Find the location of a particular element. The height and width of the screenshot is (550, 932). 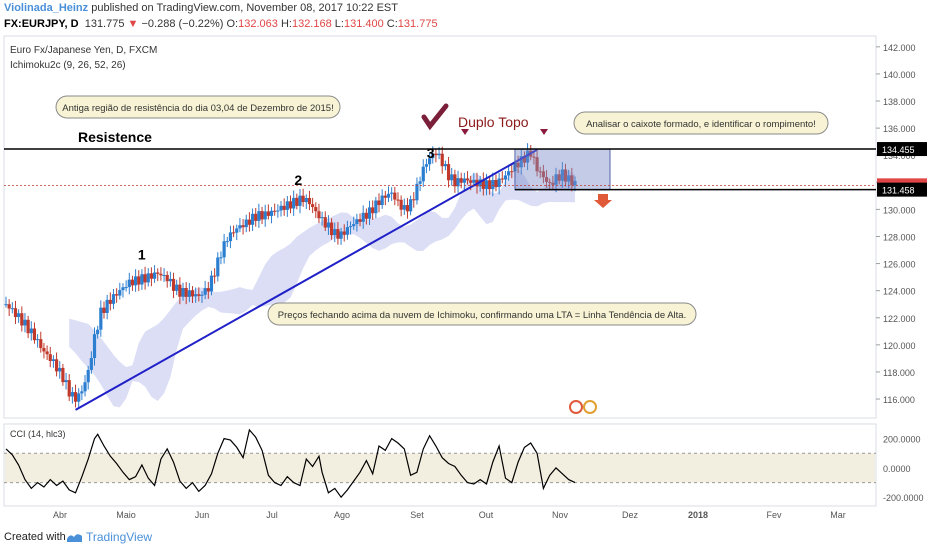

cci-band is located at coordinates (440, 468).